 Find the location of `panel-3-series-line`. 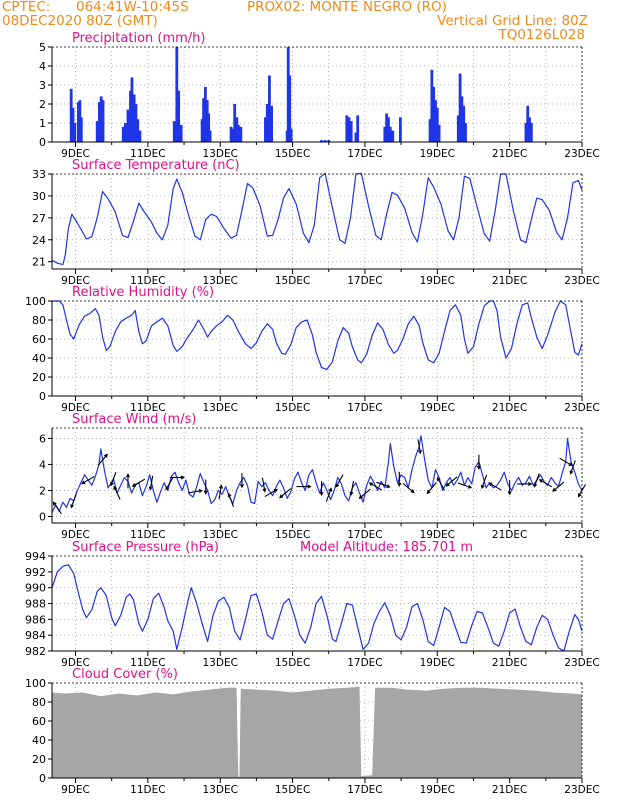

panel-3-series-line is located at coordinates (317, 335).